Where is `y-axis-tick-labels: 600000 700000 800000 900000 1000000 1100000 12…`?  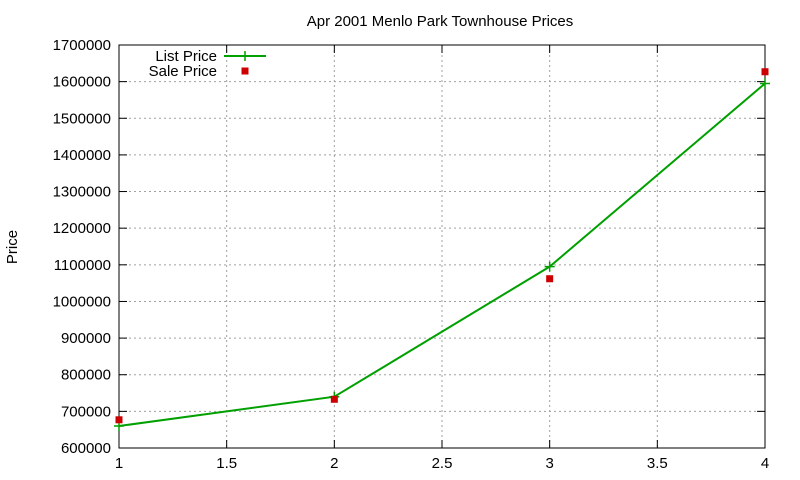
y-axis-tick-labels: 600000 700000 800000 900000 1000000 1100000 12… is located at coordinates (82, 247).